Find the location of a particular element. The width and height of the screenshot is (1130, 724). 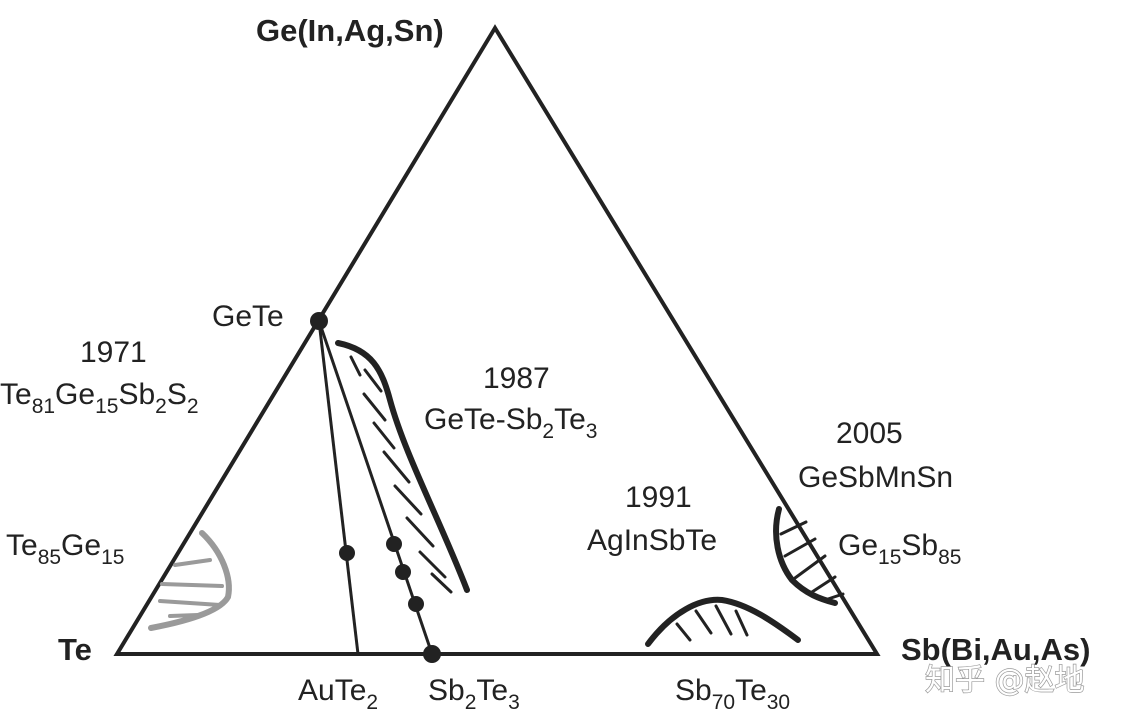

tie-line-gete-aute2 is located at coordinates (338, 487).